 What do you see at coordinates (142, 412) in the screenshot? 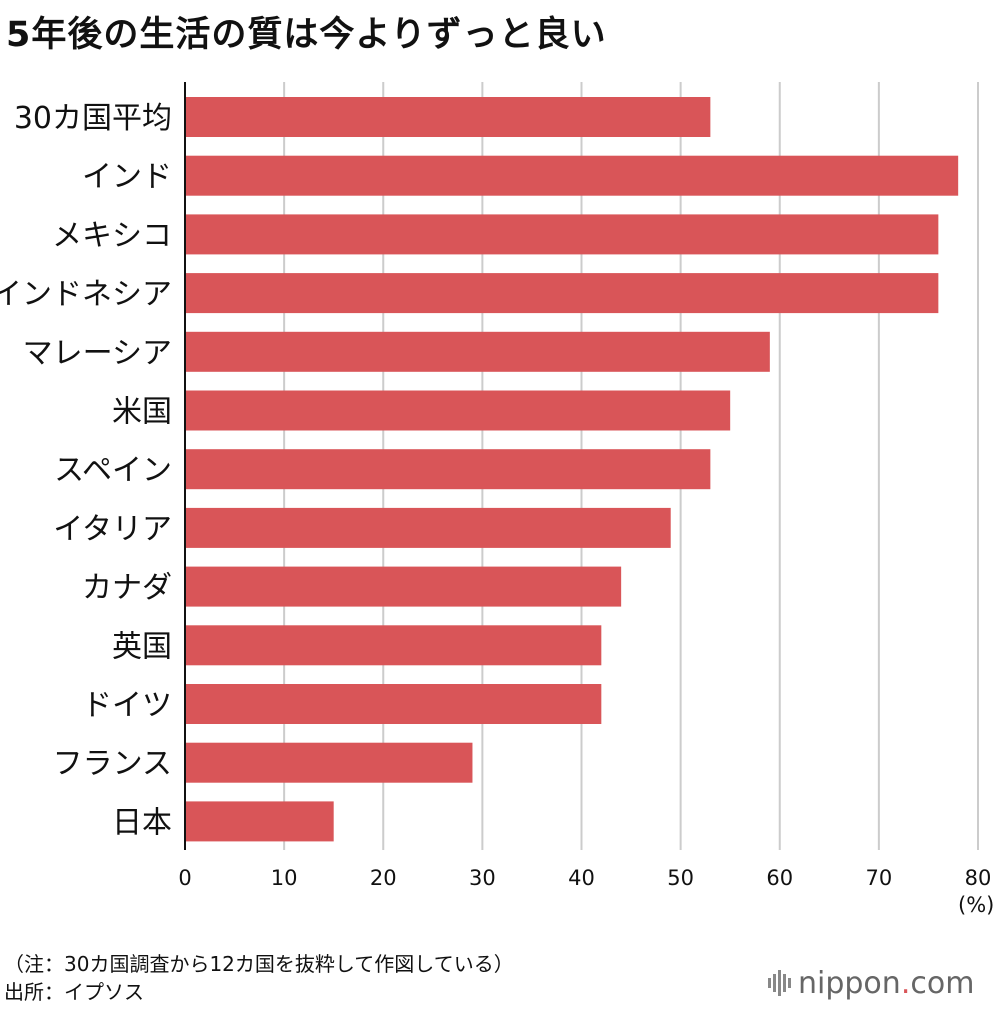
I see `category-label: 米国` at bounding box center [142, 412].